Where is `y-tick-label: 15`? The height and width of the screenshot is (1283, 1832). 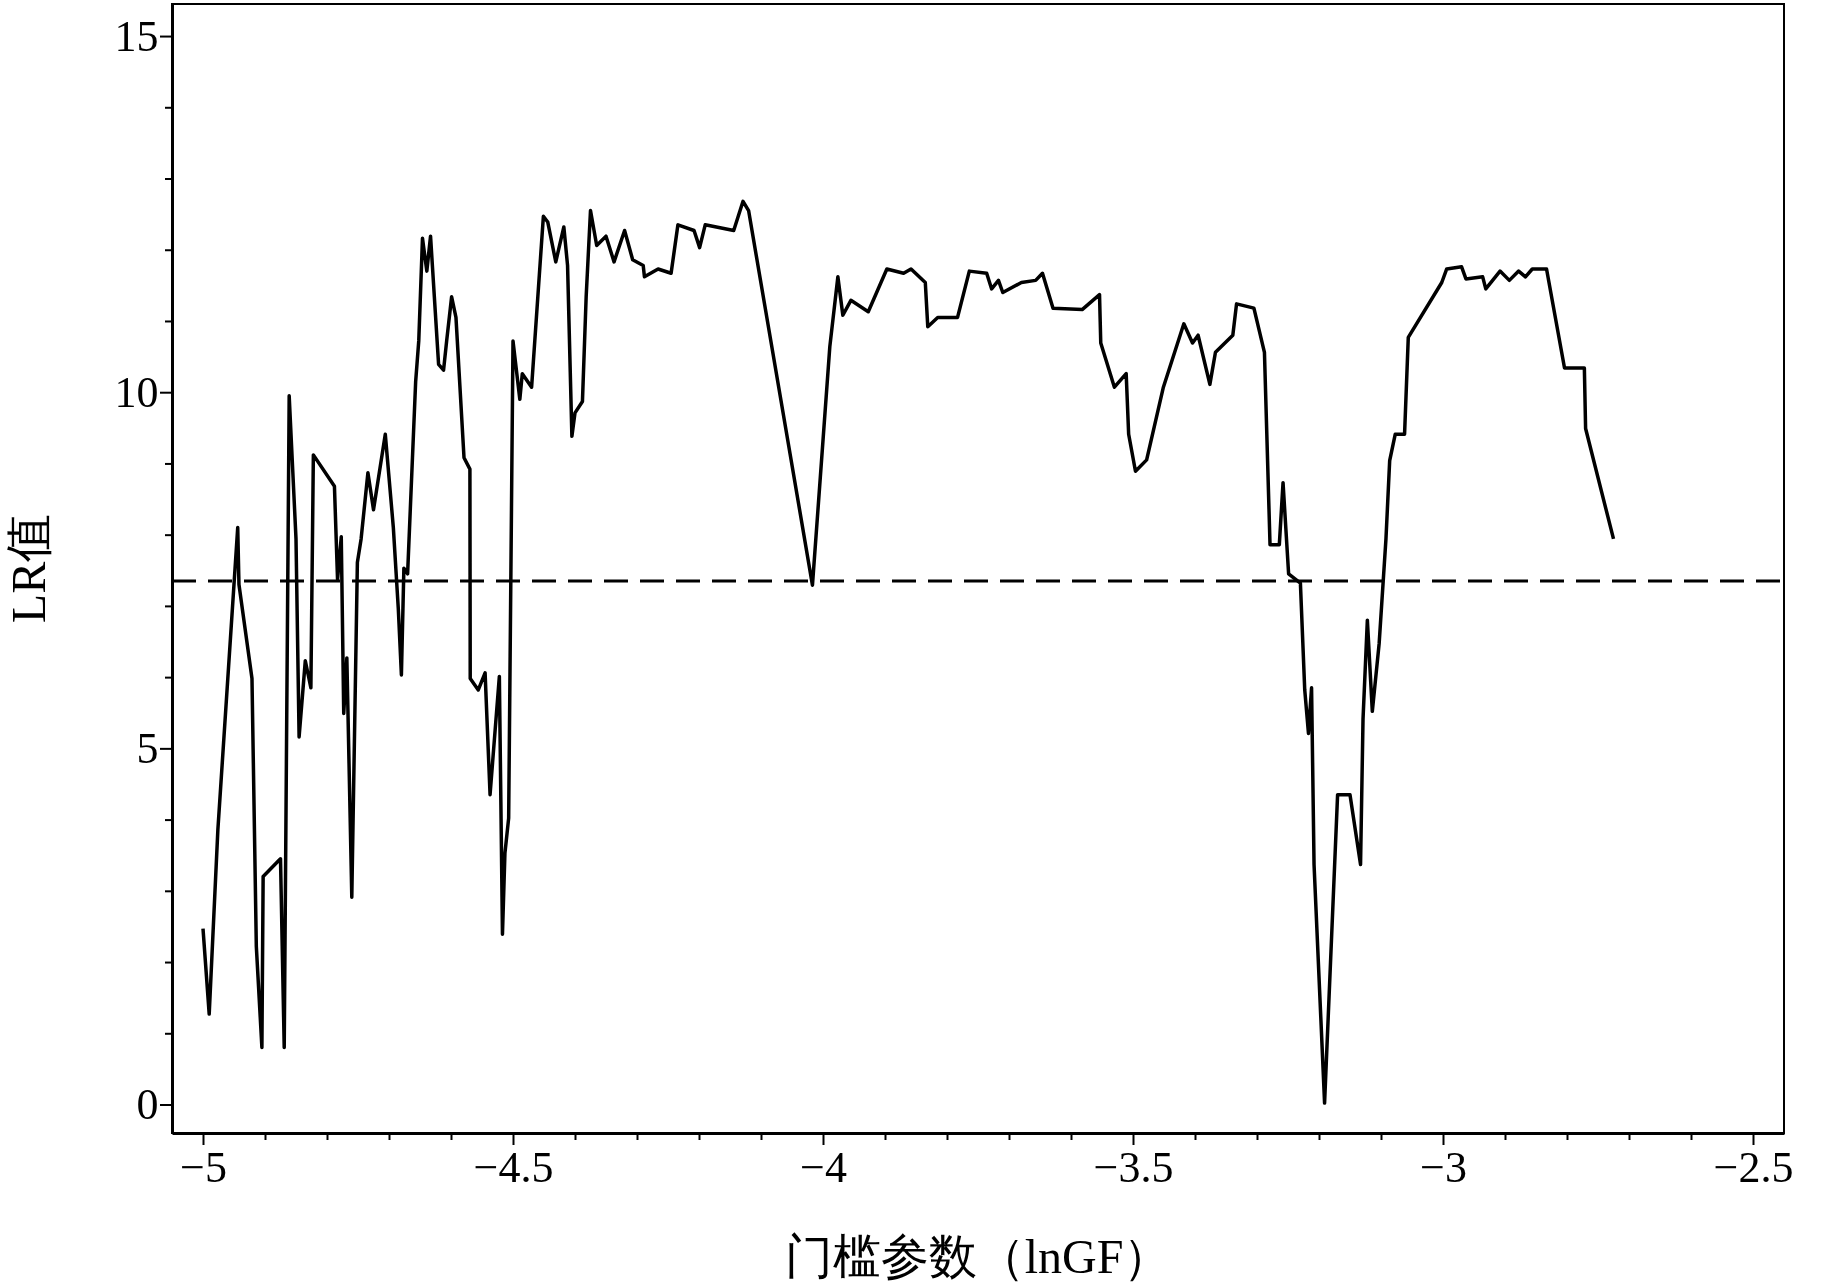
y-tick-label: 15 is located at coordinates (136, 36).